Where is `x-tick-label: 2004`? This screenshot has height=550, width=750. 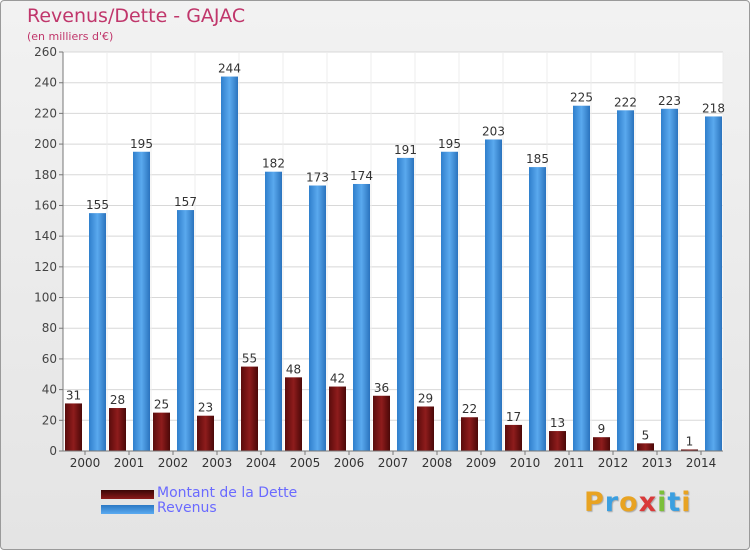 x-tick-label: 2004 is located at coordinates (261, 463).